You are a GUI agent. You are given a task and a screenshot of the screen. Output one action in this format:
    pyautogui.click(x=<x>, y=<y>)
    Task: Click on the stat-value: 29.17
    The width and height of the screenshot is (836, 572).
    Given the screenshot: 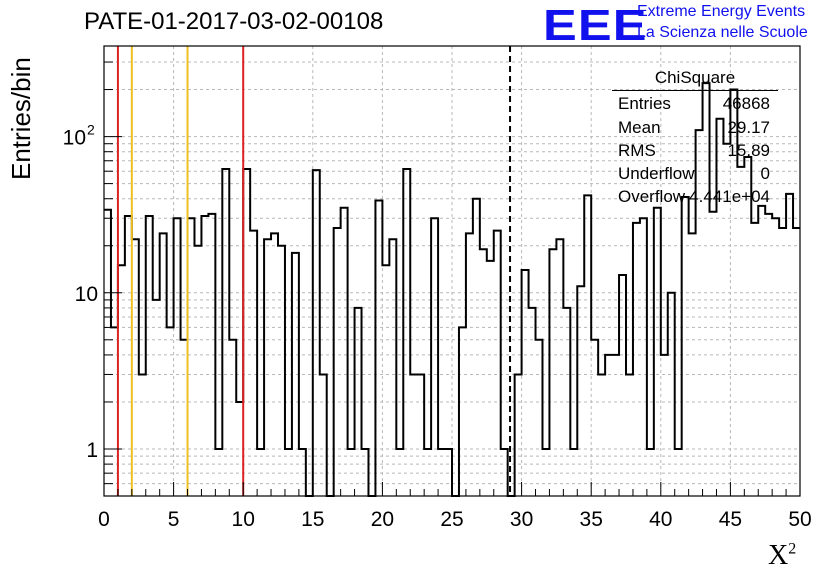 What is the action you would take?
    pyautogui.click(x=748, y=127)
    